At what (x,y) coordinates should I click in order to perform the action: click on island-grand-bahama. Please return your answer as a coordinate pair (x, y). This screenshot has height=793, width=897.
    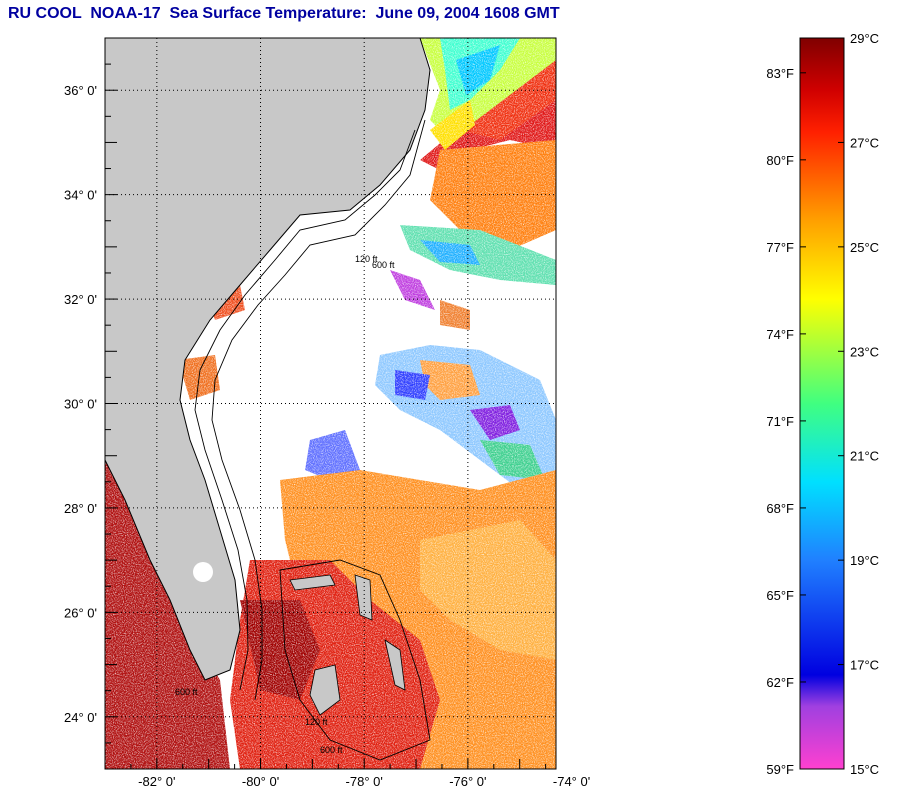
    Looking at the image, I should click on (312, 582).